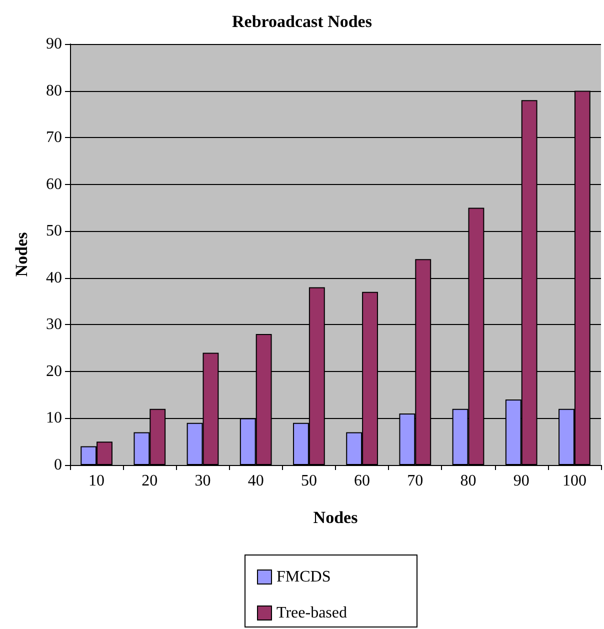 This screenshot has width=604, height=629. What do you see at coordinates (521, 481) in the screenshot?
I see `x-tick-label: 90` at bounding box center [521, 481].